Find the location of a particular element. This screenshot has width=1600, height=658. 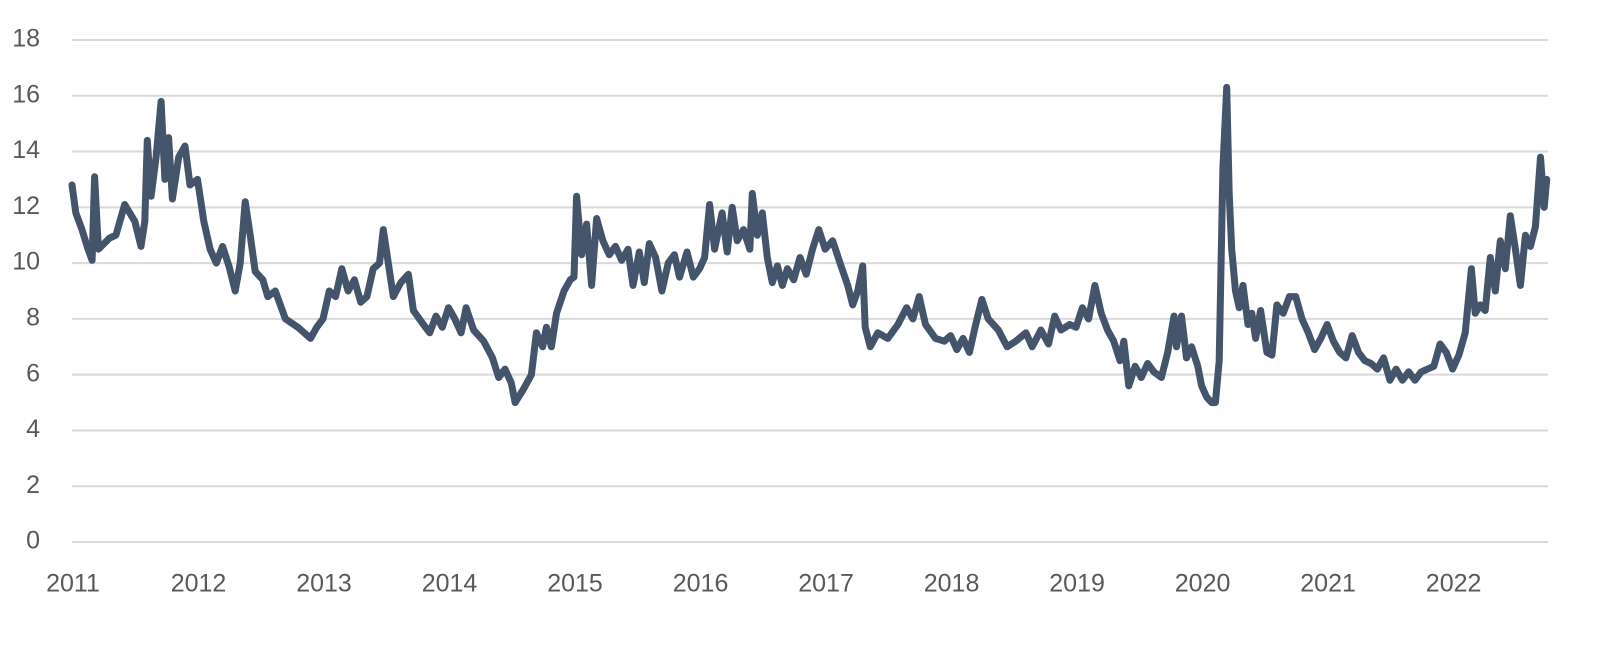

y-tick-label: 18 is located at coordinates (26, 39).